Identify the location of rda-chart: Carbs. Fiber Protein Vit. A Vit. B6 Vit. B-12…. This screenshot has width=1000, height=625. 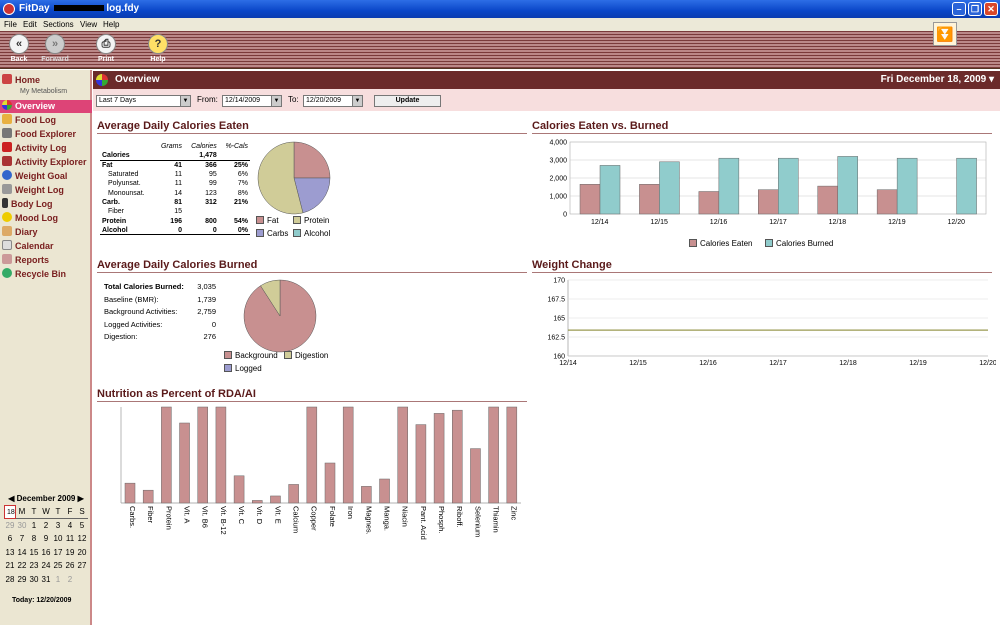
(320, 473).